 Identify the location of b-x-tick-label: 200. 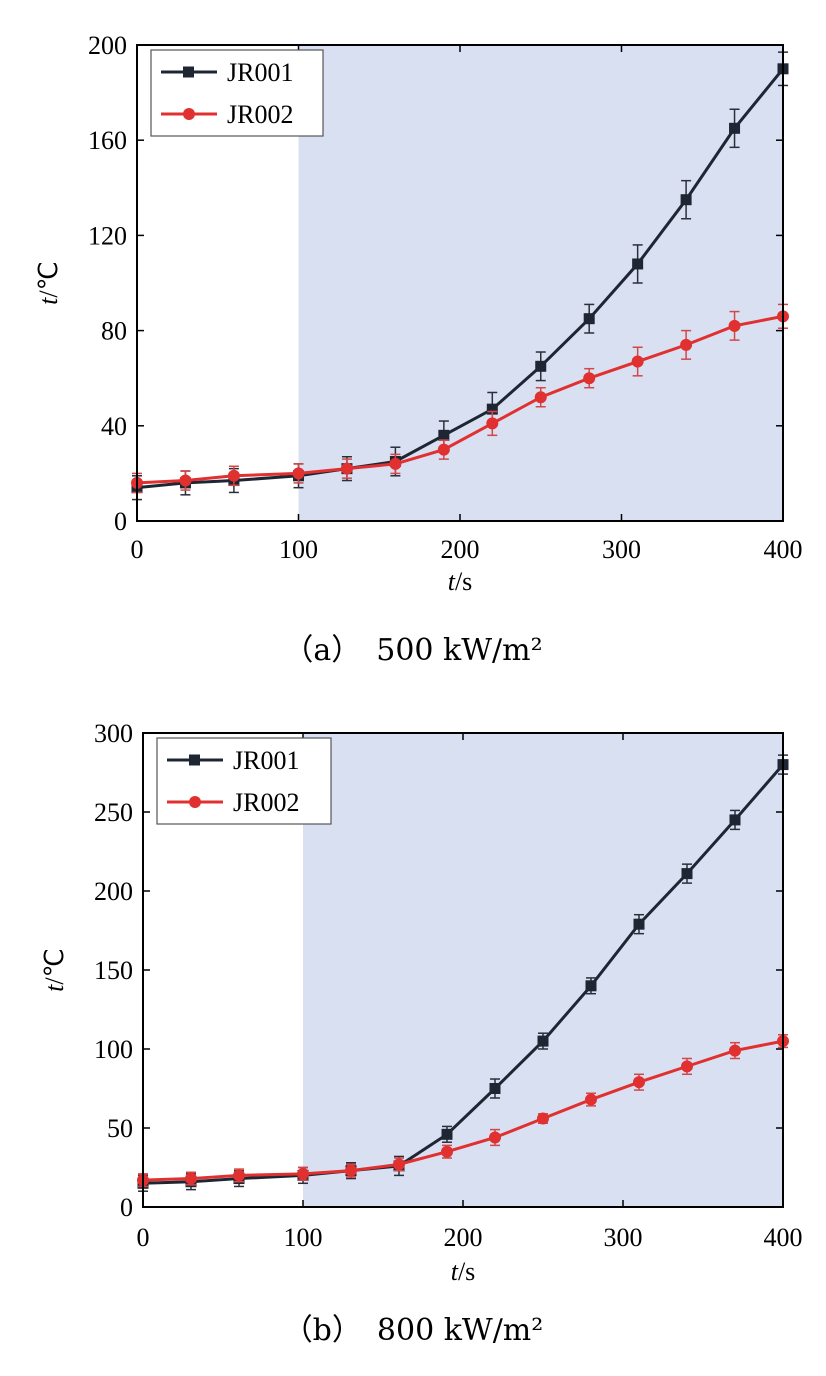
(463, 1237).